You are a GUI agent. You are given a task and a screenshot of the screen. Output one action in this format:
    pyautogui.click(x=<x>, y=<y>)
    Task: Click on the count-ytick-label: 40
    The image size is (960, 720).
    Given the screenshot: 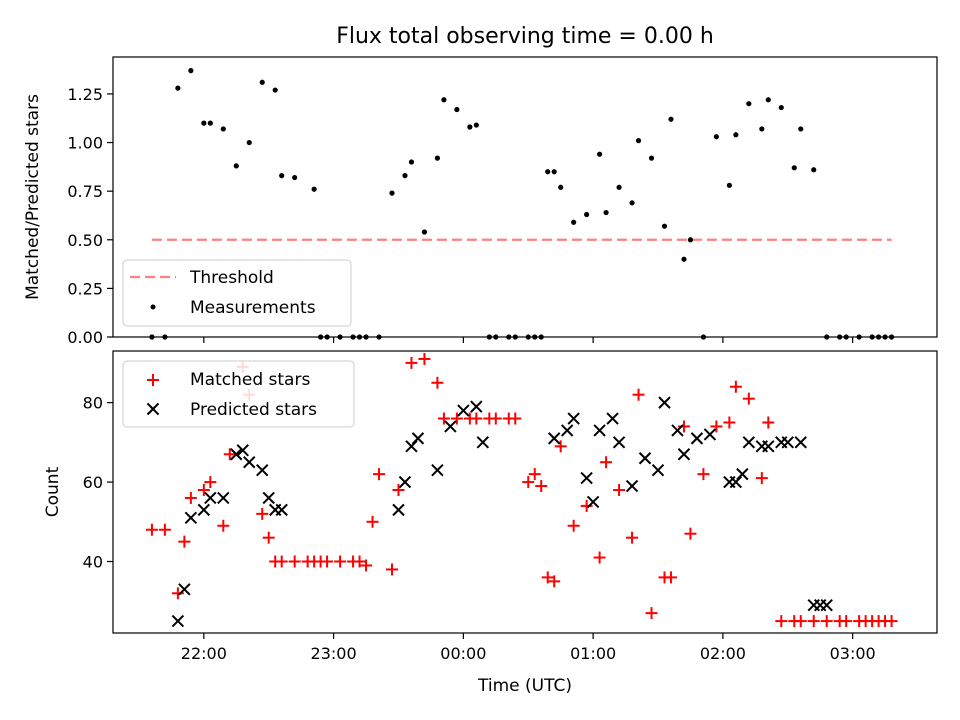 What is the action you would take?
    pyautogui.click(x=93, y=562)
    